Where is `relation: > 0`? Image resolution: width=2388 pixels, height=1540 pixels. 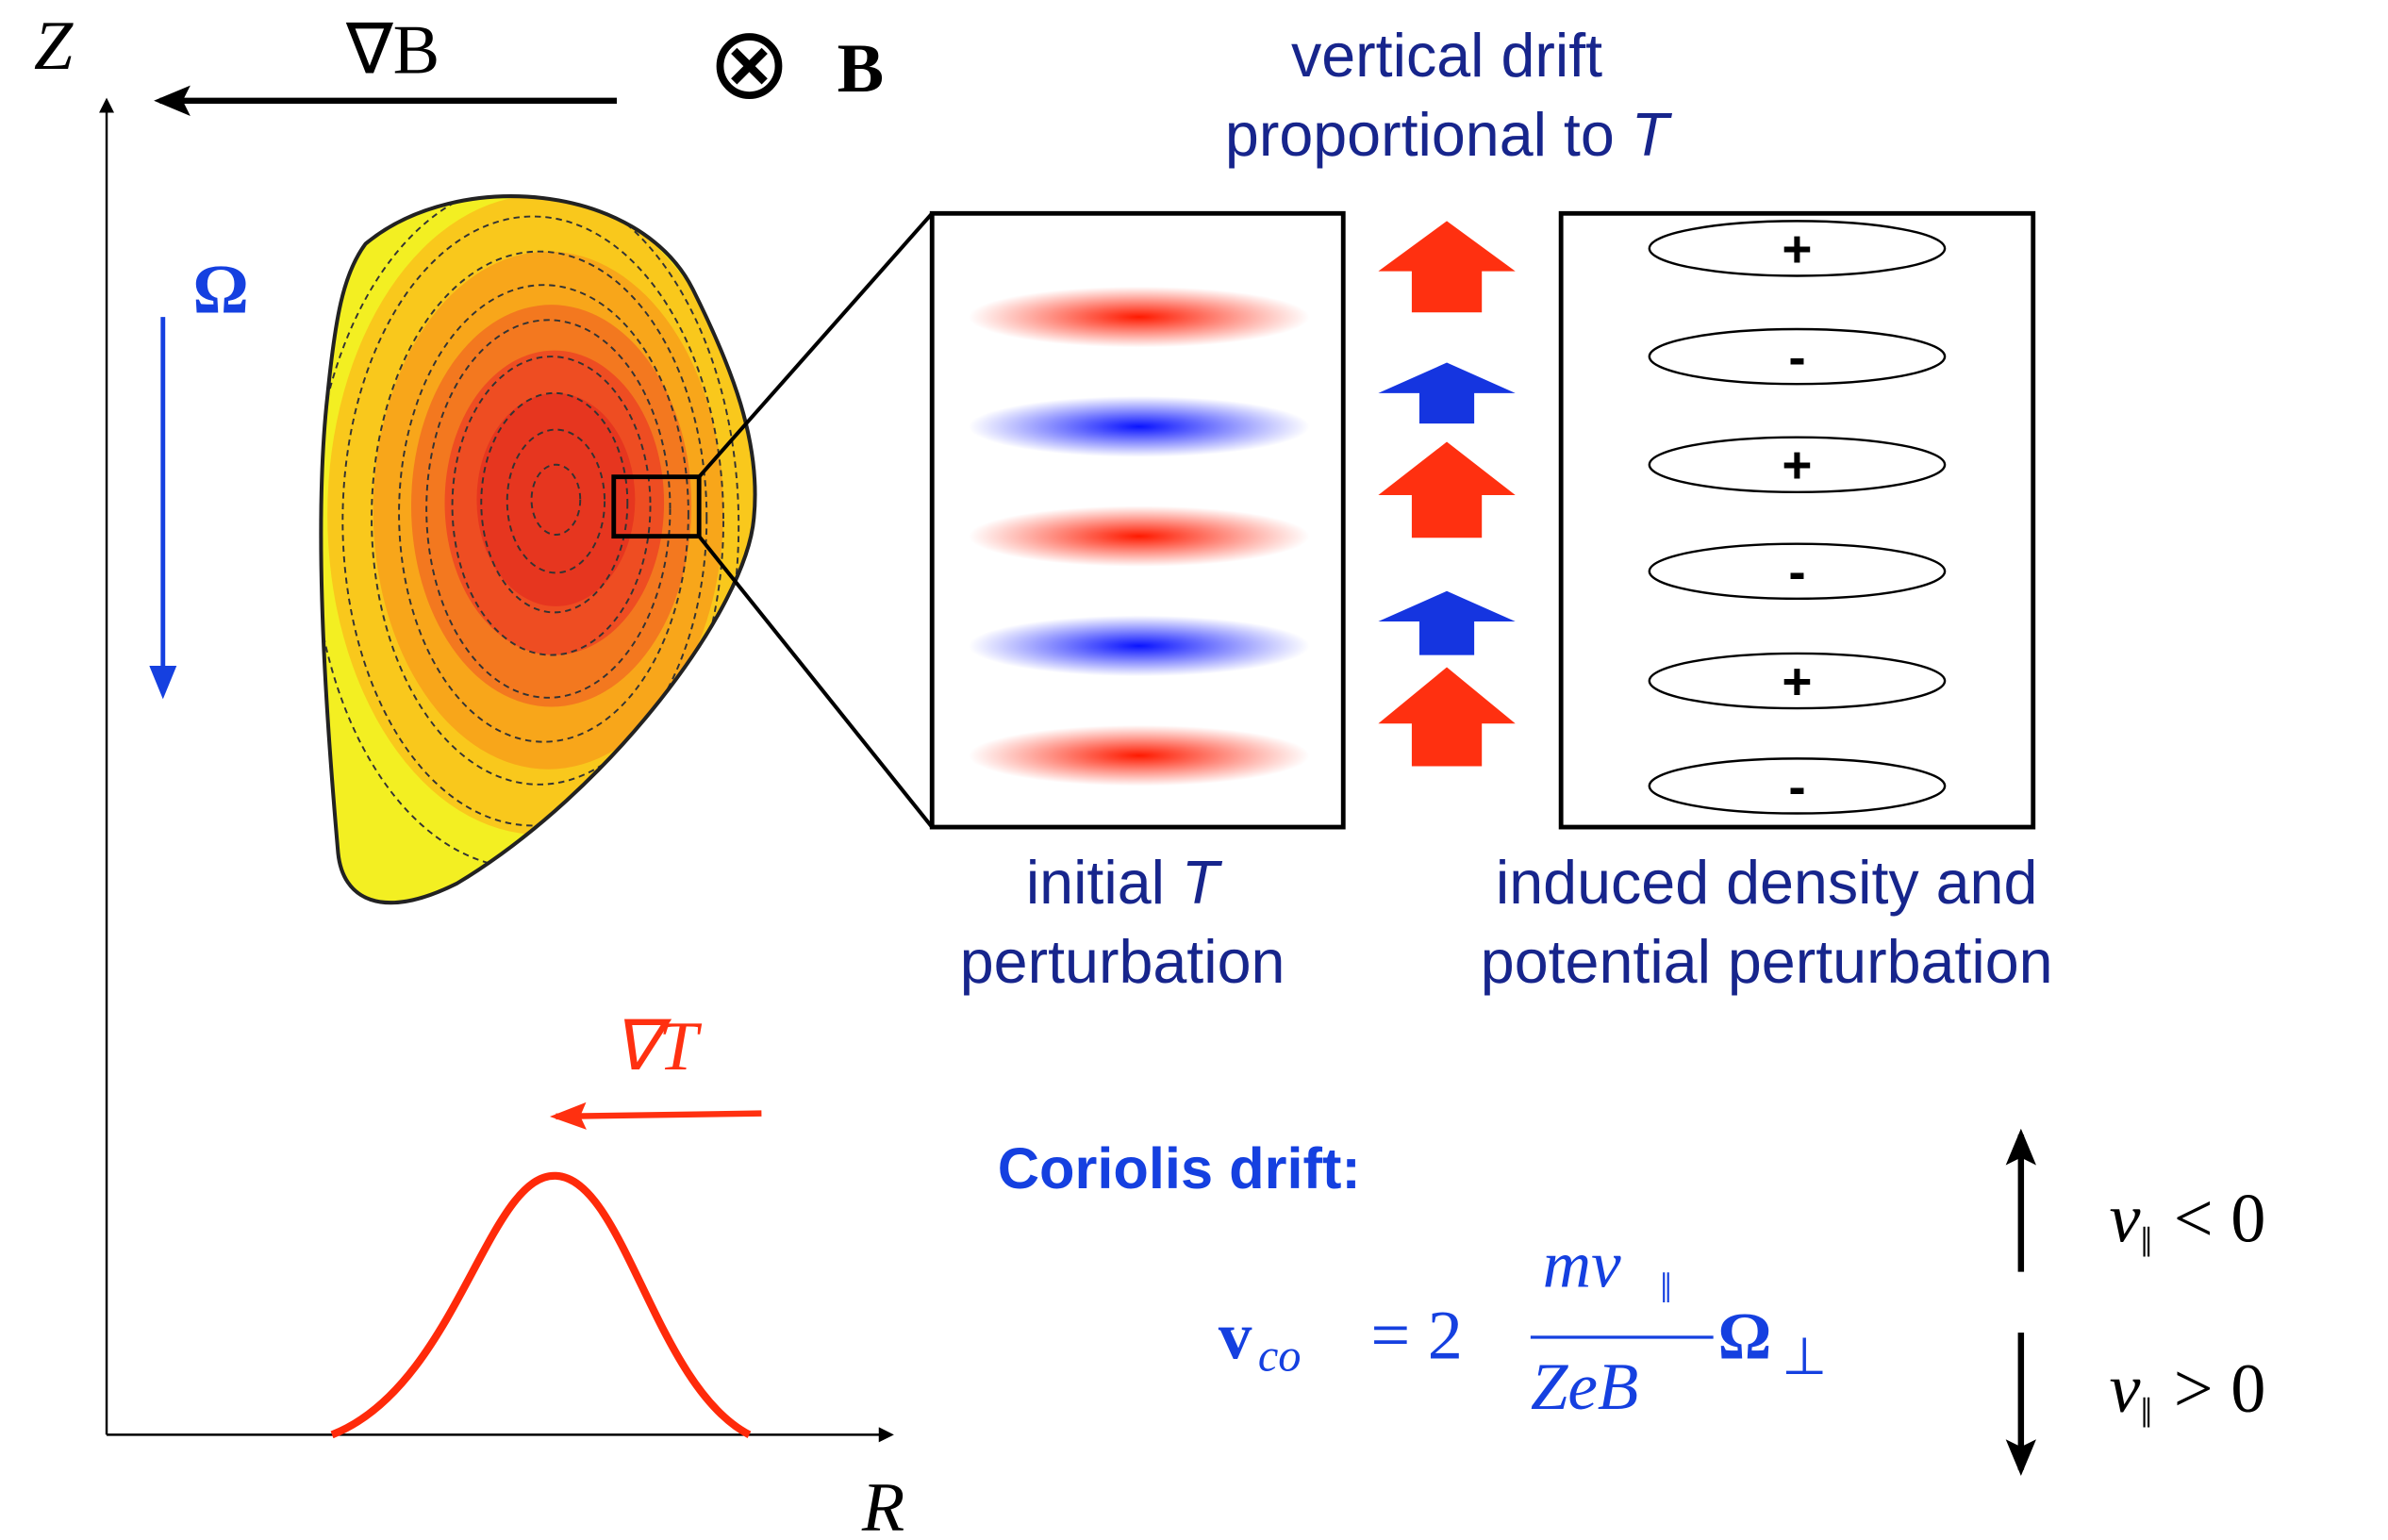
relation: > 0 is located at coordinates (2220, 1389).